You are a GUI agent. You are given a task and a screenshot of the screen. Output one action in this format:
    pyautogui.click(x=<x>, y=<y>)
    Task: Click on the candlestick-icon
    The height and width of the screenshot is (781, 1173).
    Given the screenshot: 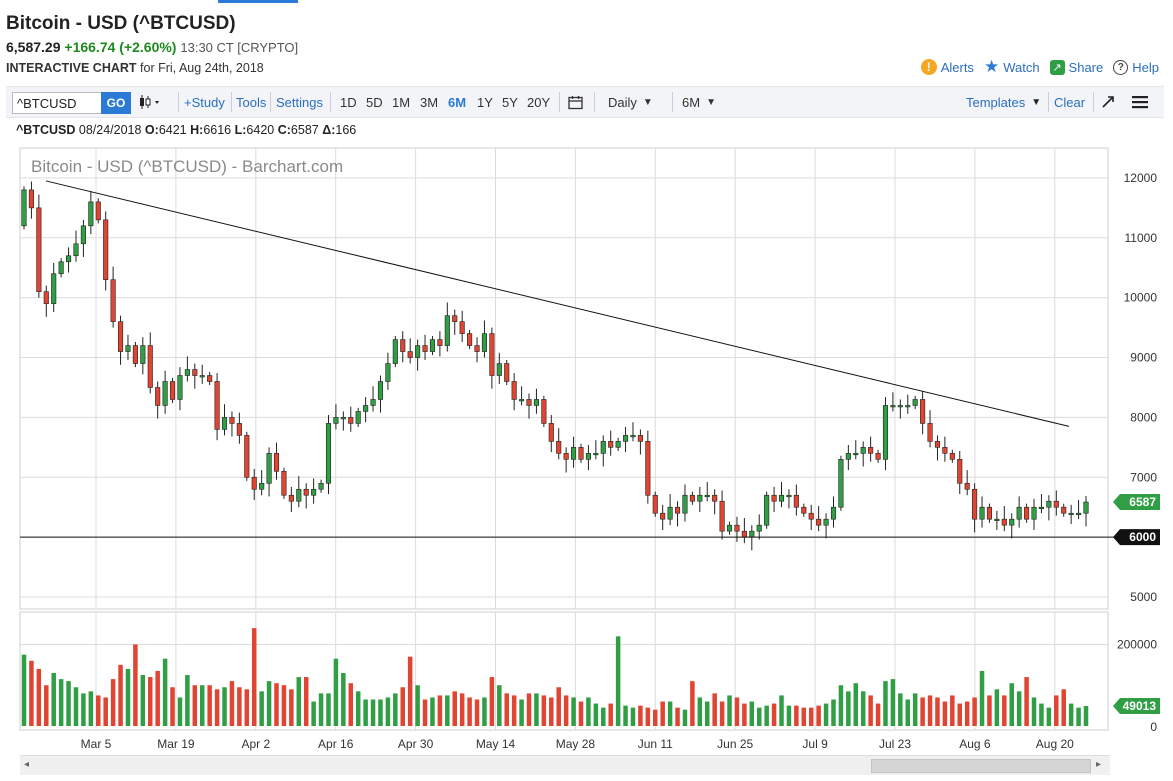 What is the action you would take?
    pyautogui.click(x=149, y=102)
    